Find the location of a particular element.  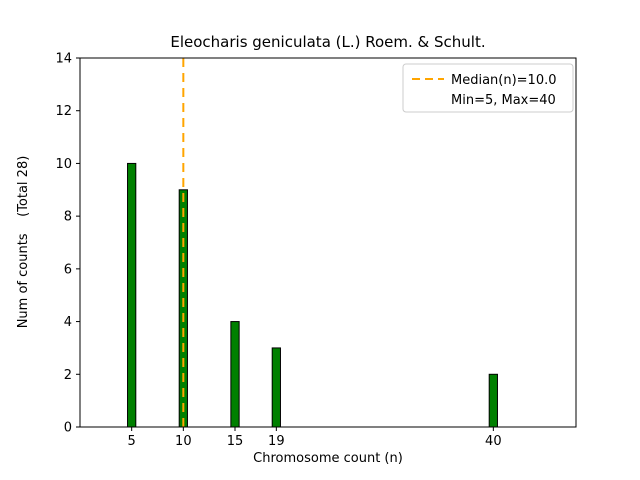

y-tick-label: 2 is located at coordinates (68, 375).